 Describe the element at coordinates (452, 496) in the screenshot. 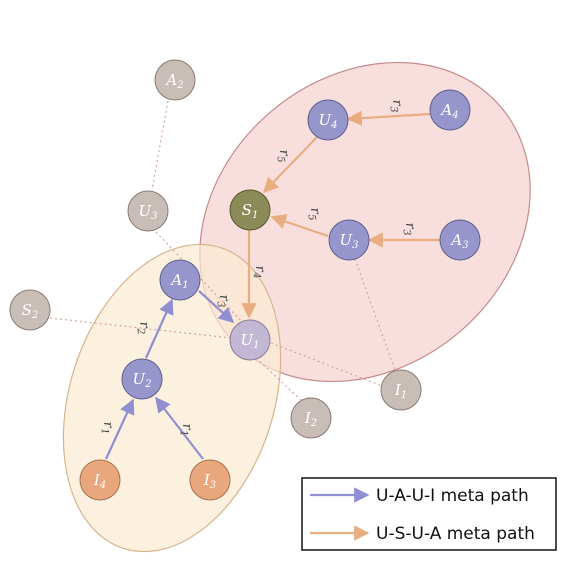

I see `legend-blue-label: U-A-U-I meta path` at that location.